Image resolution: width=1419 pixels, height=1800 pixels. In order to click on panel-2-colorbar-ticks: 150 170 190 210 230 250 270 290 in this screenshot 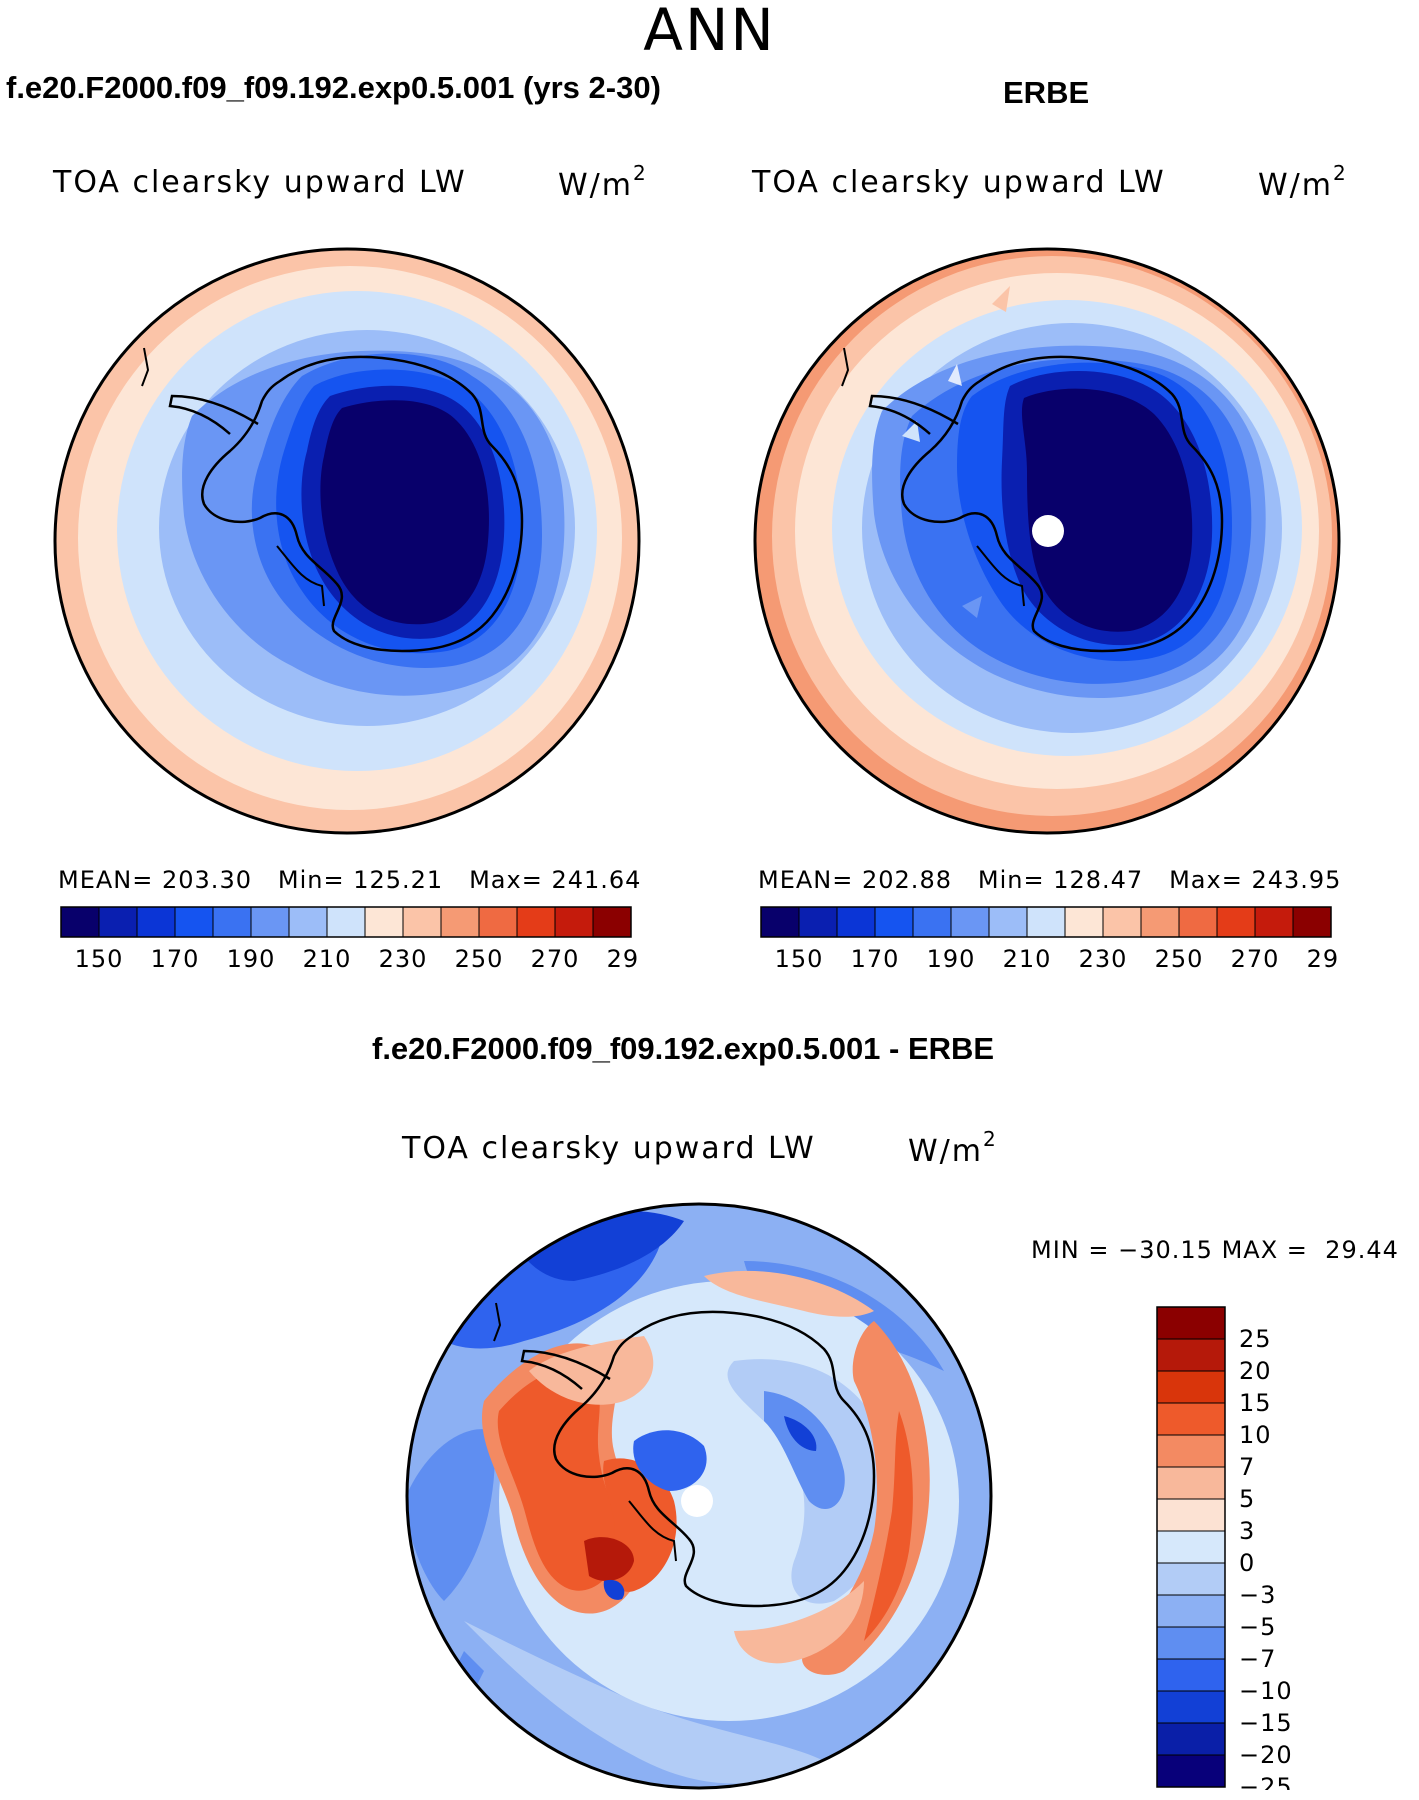, I will do `click(1057, 940)`.